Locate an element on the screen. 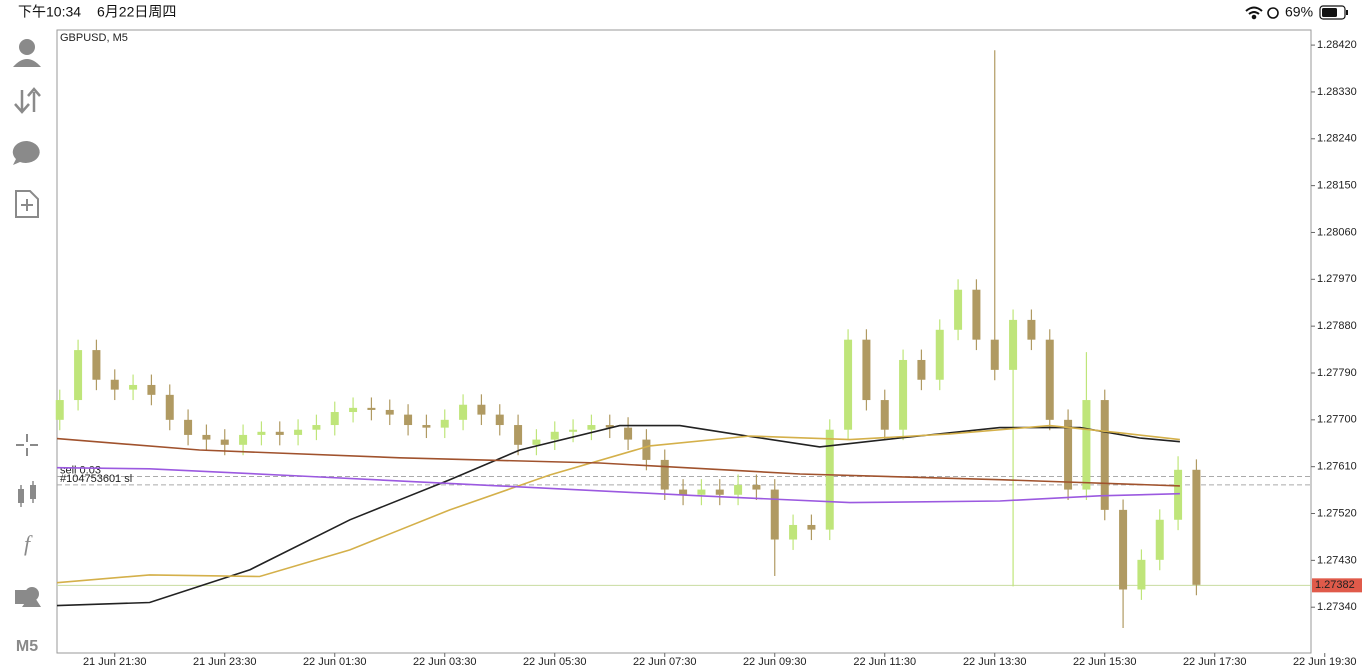 The width and height of the screenshot is (1366, 667). battery-icon is located at coordinates (1333, 12).